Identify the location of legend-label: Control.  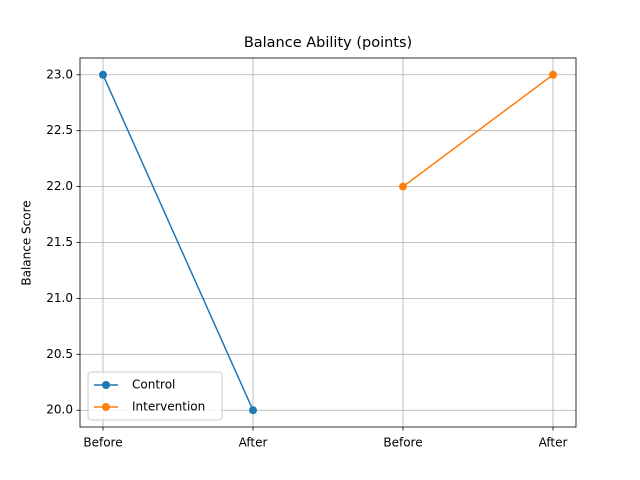
(153, 385).